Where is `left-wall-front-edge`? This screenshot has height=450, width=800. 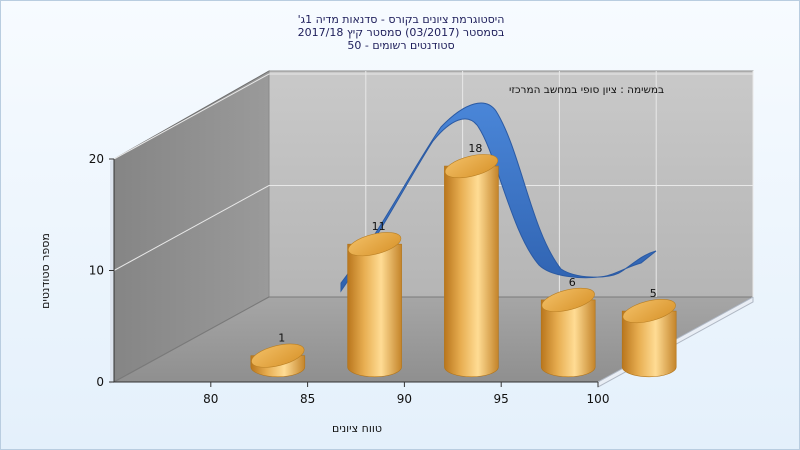
left-wall-front-edge is located at coordinates (112, 271).